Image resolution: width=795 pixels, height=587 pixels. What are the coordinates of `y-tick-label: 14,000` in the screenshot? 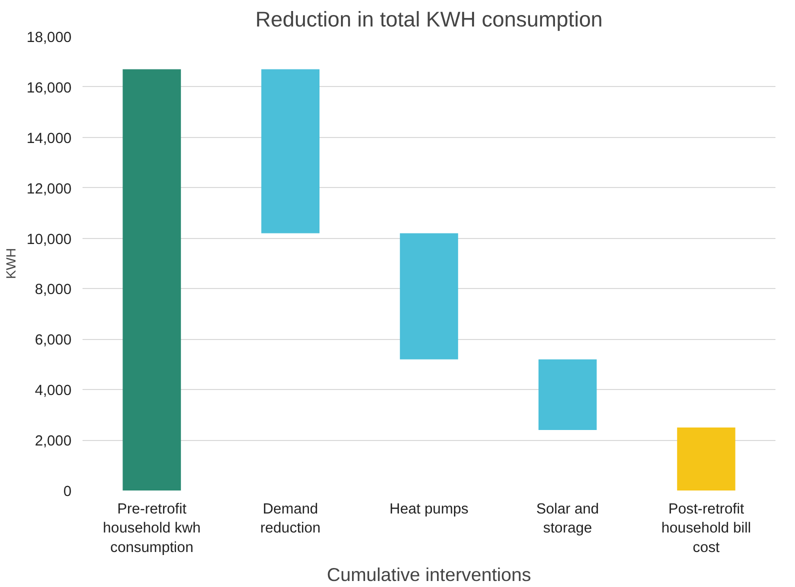 It's located at (49, 138).